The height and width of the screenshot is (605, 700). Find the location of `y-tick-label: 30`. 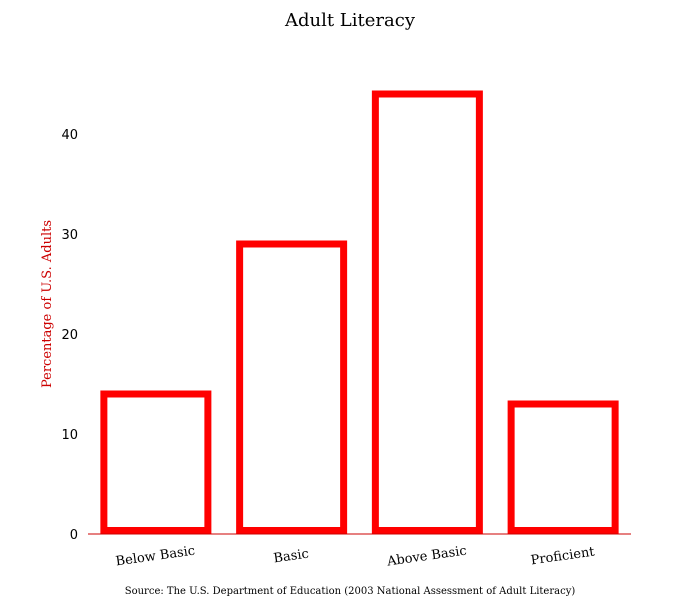

y-tick-label: 30 is located at coordinates (69, 235).